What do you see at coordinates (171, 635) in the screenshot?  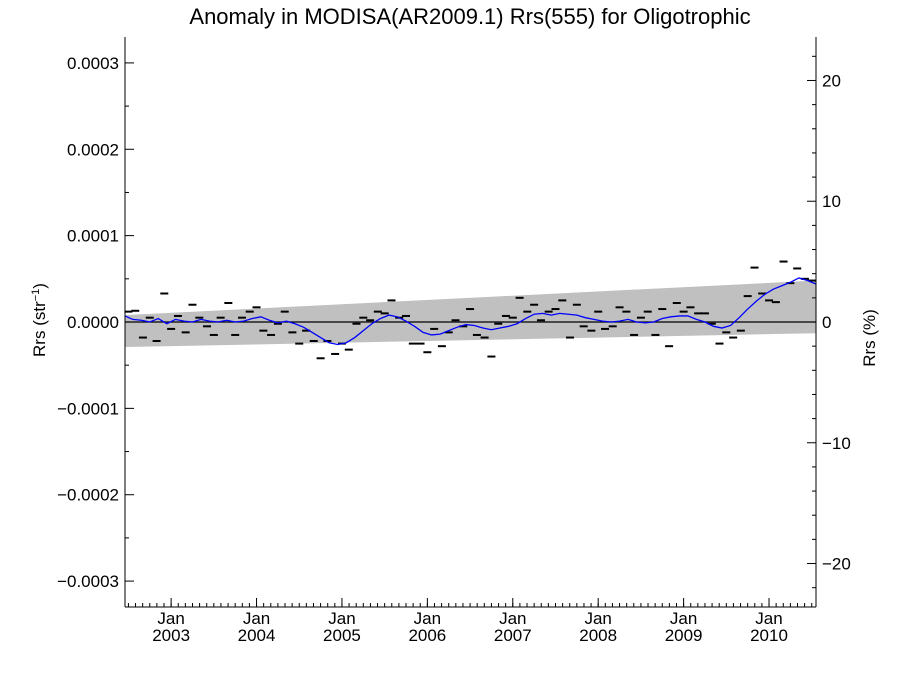 I see `x-tick-label-year: 2003` at bounding box center [171, 635].